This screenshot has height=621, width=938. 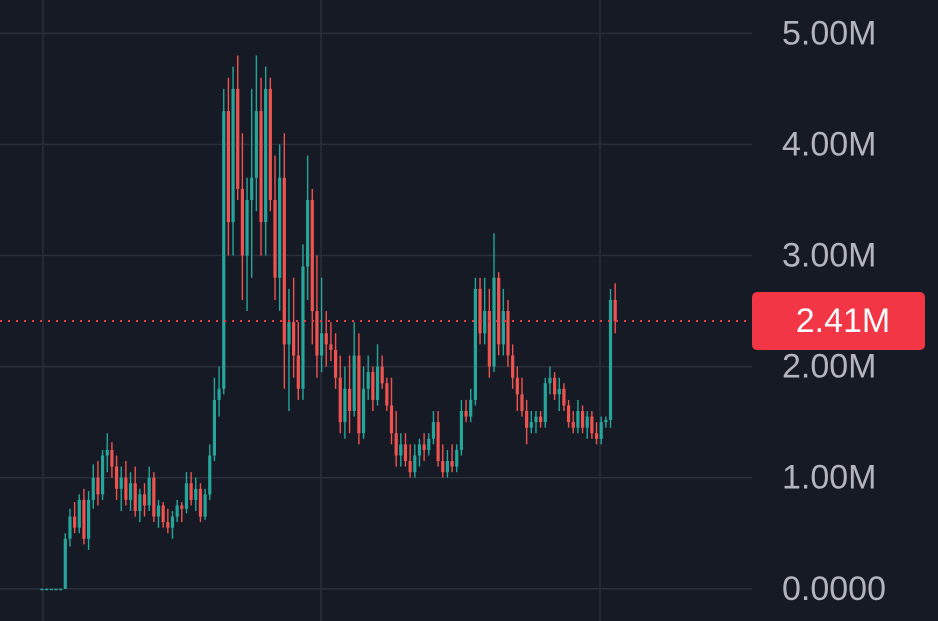 What do you see at coordinates (829, 33) in the screenshot?
I see `y-tick-label: 5.00M` at bounding box center [829, 33].